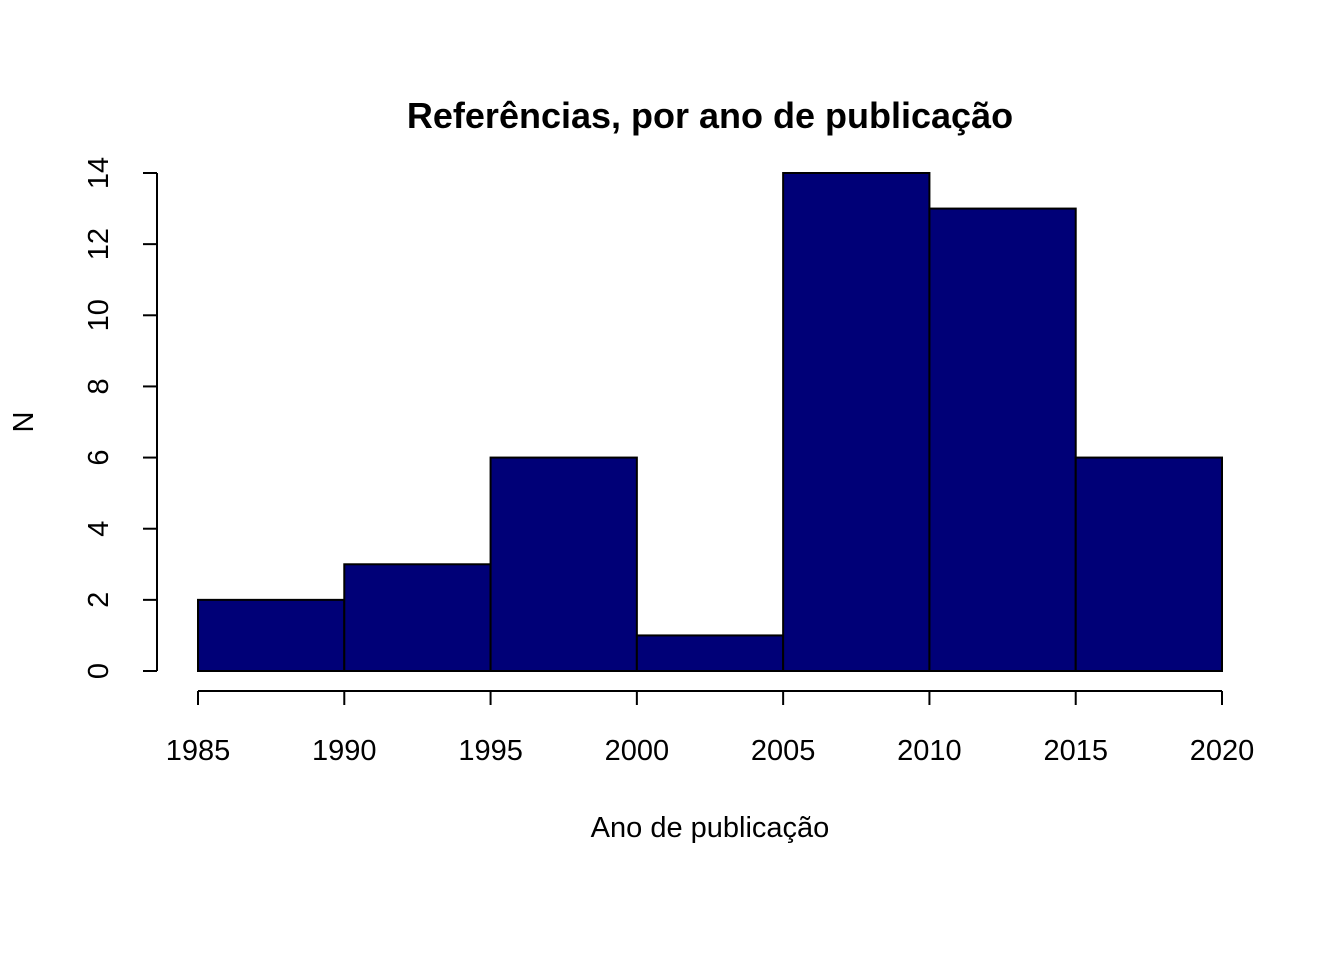  I want to click on x-tick-label: 1985, so click(198, 751).